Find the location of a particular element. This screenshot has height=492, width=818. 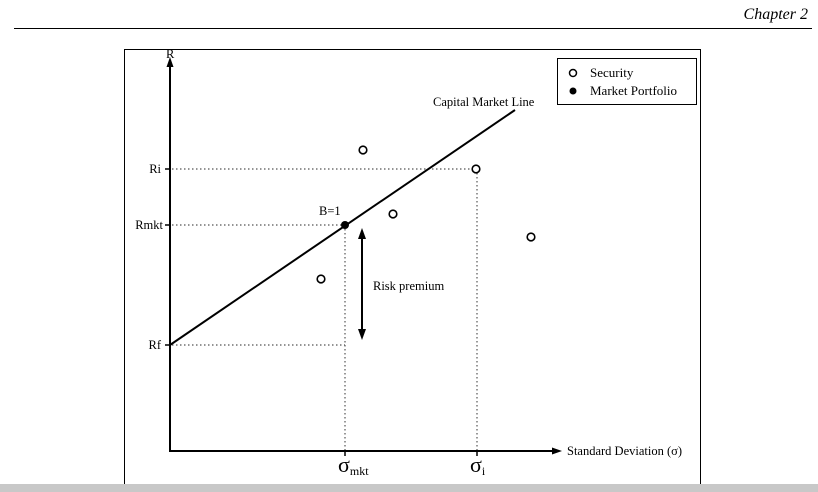

legend: Security Market Portfolio is located at coordinates (627, 81).